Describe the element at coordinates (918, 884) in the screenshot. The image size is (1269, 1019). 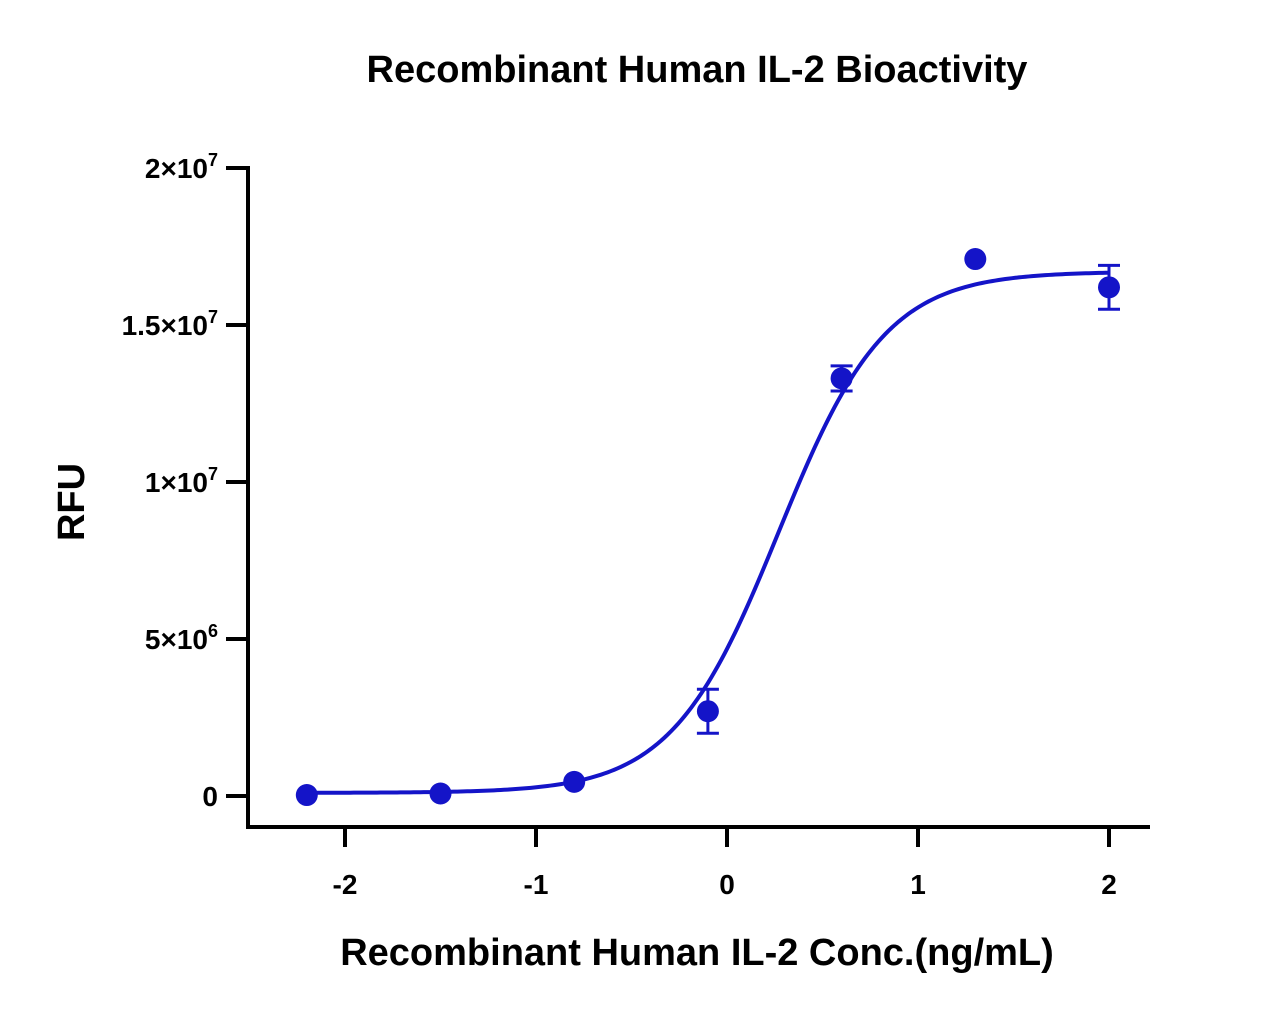
I see `x-tick-label: 1` at that location.